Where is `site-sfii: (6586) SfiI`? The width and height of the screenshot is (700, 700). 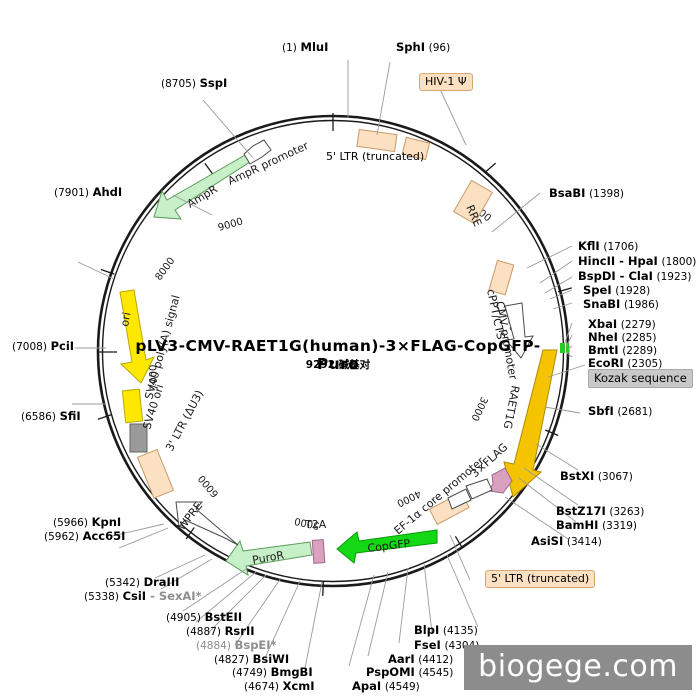
site-sfii: (6586) SfiI is located at coordinates (51, 416).